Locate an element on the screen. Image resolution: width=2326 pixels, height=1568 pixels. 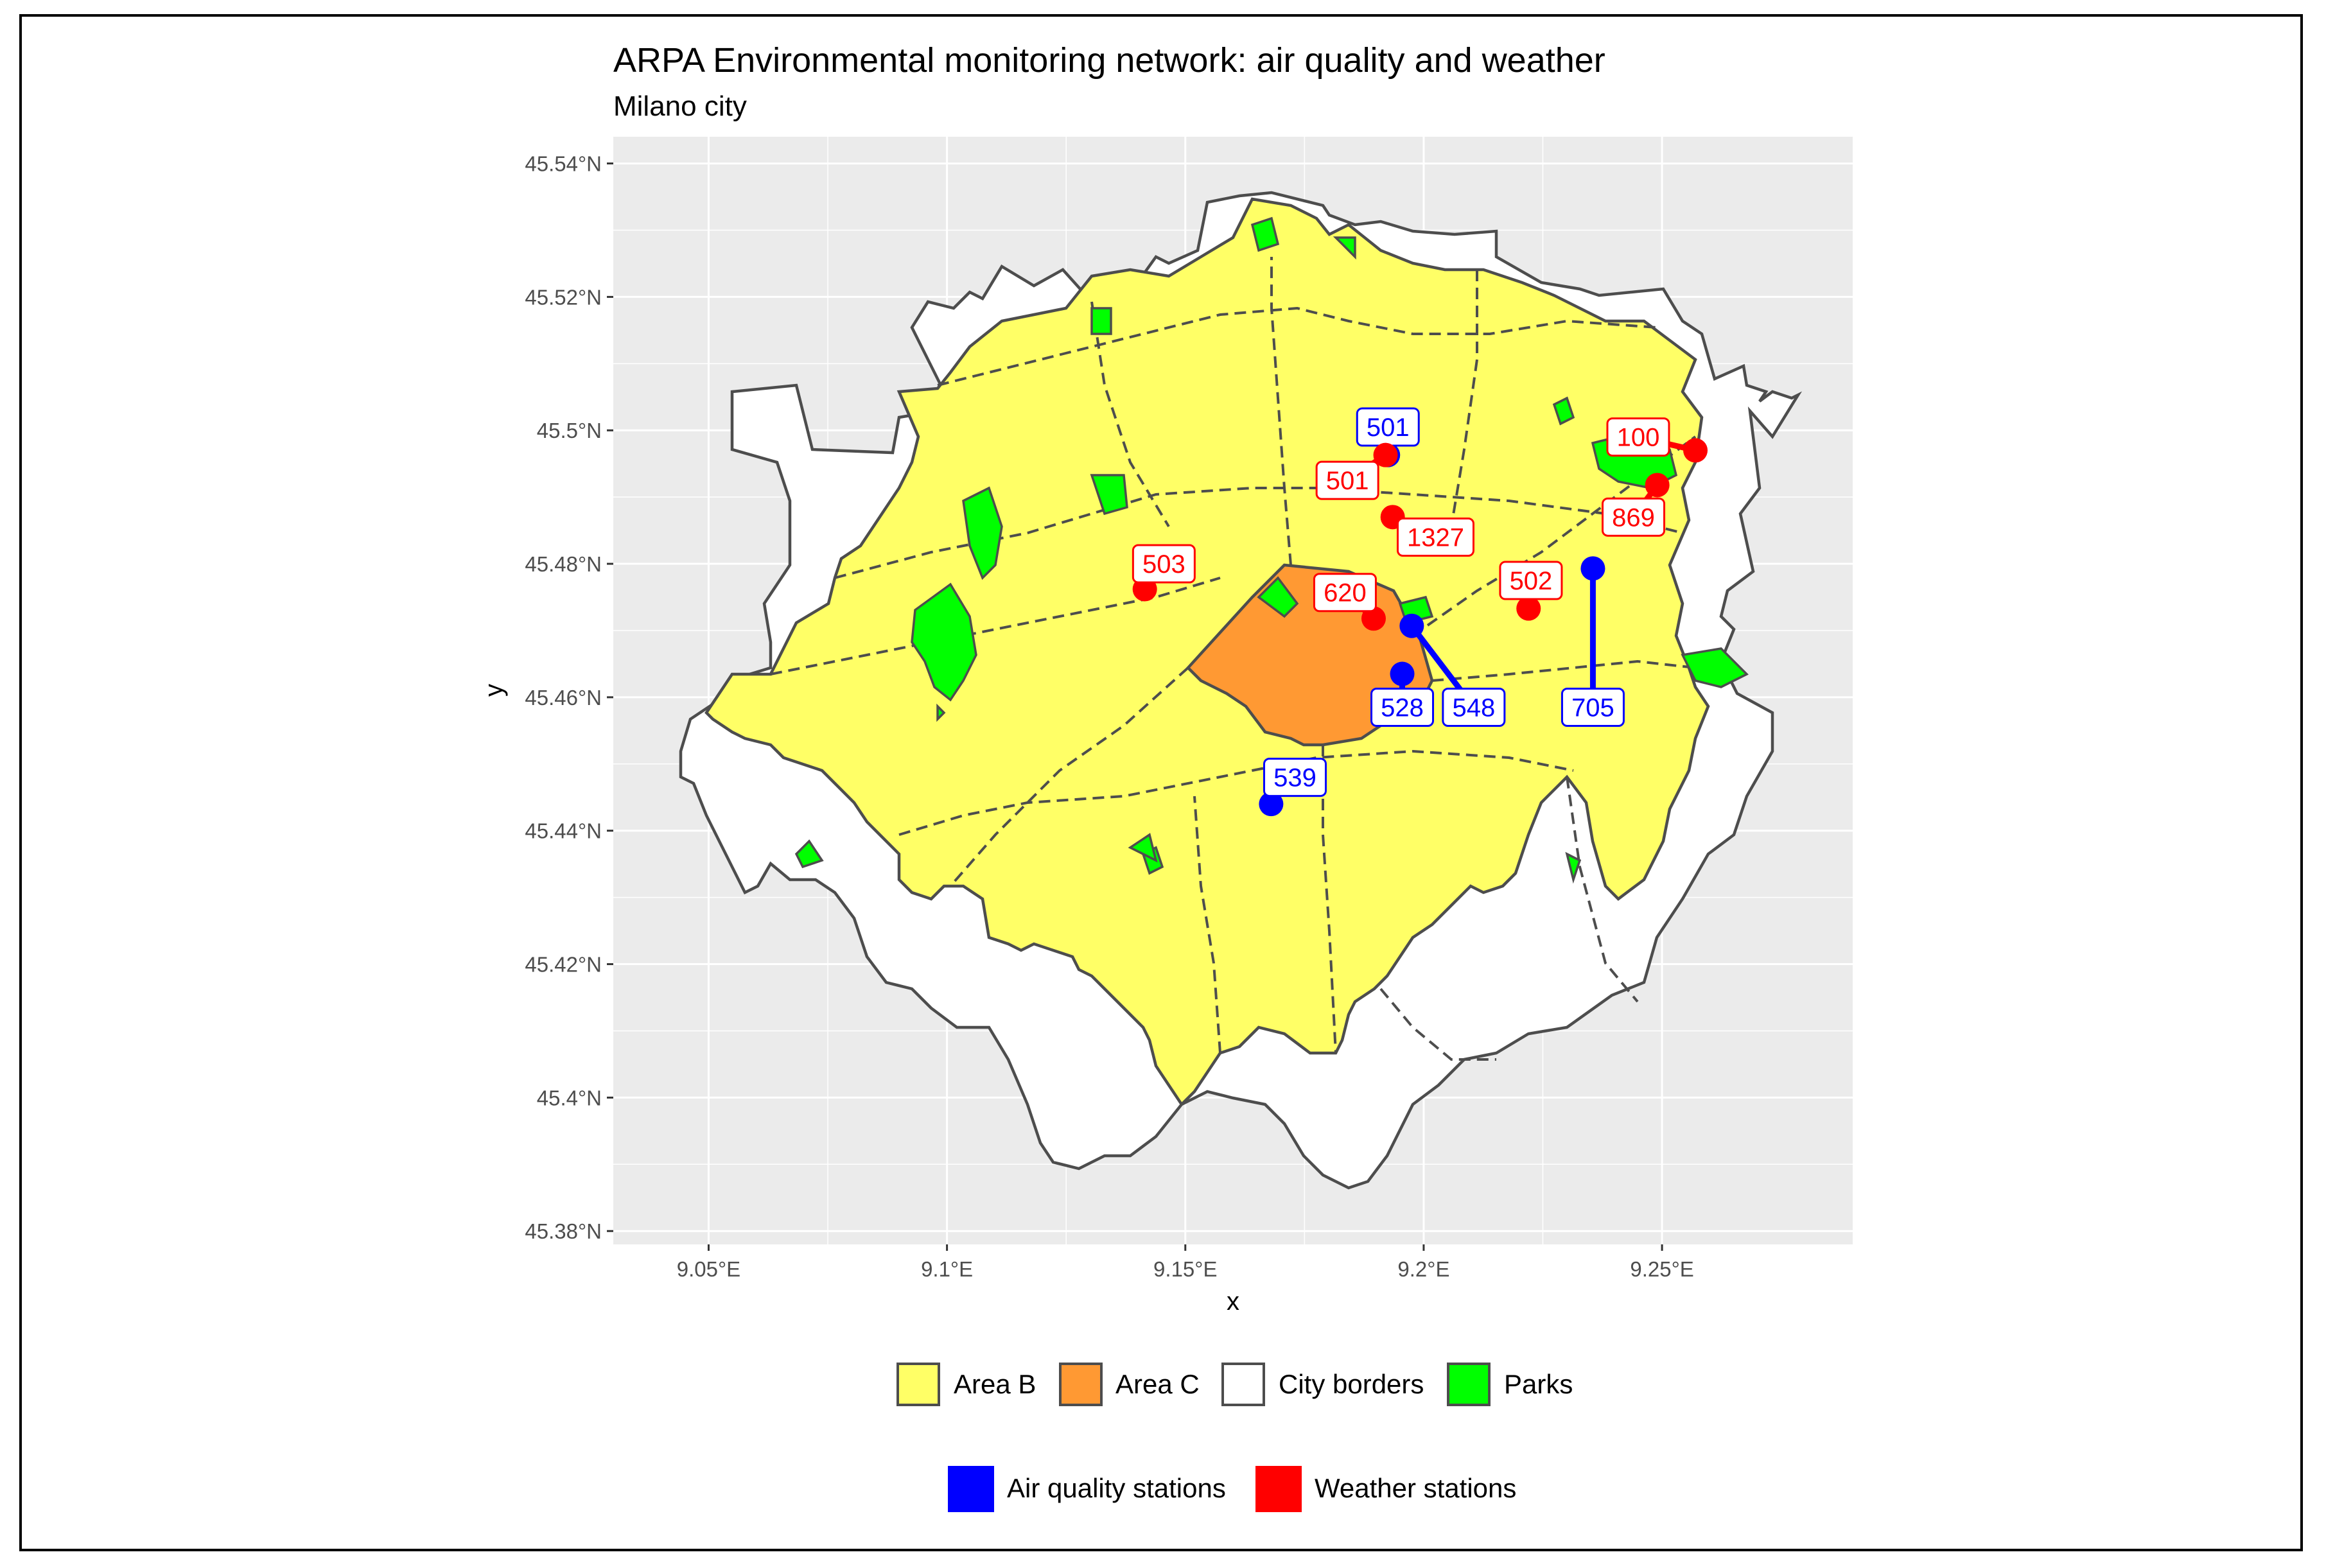
y-tick-label: 45.44°N is located at coordinates (563, 831).